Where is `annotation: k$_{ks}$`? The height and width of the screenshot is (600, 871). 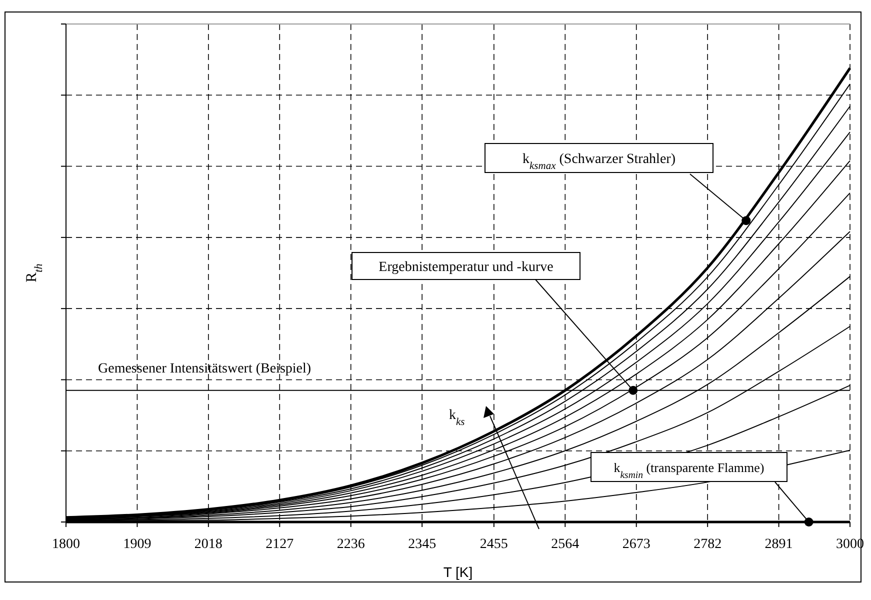 annotation: k$_{ks}$ is located at coordinates (457, 418).